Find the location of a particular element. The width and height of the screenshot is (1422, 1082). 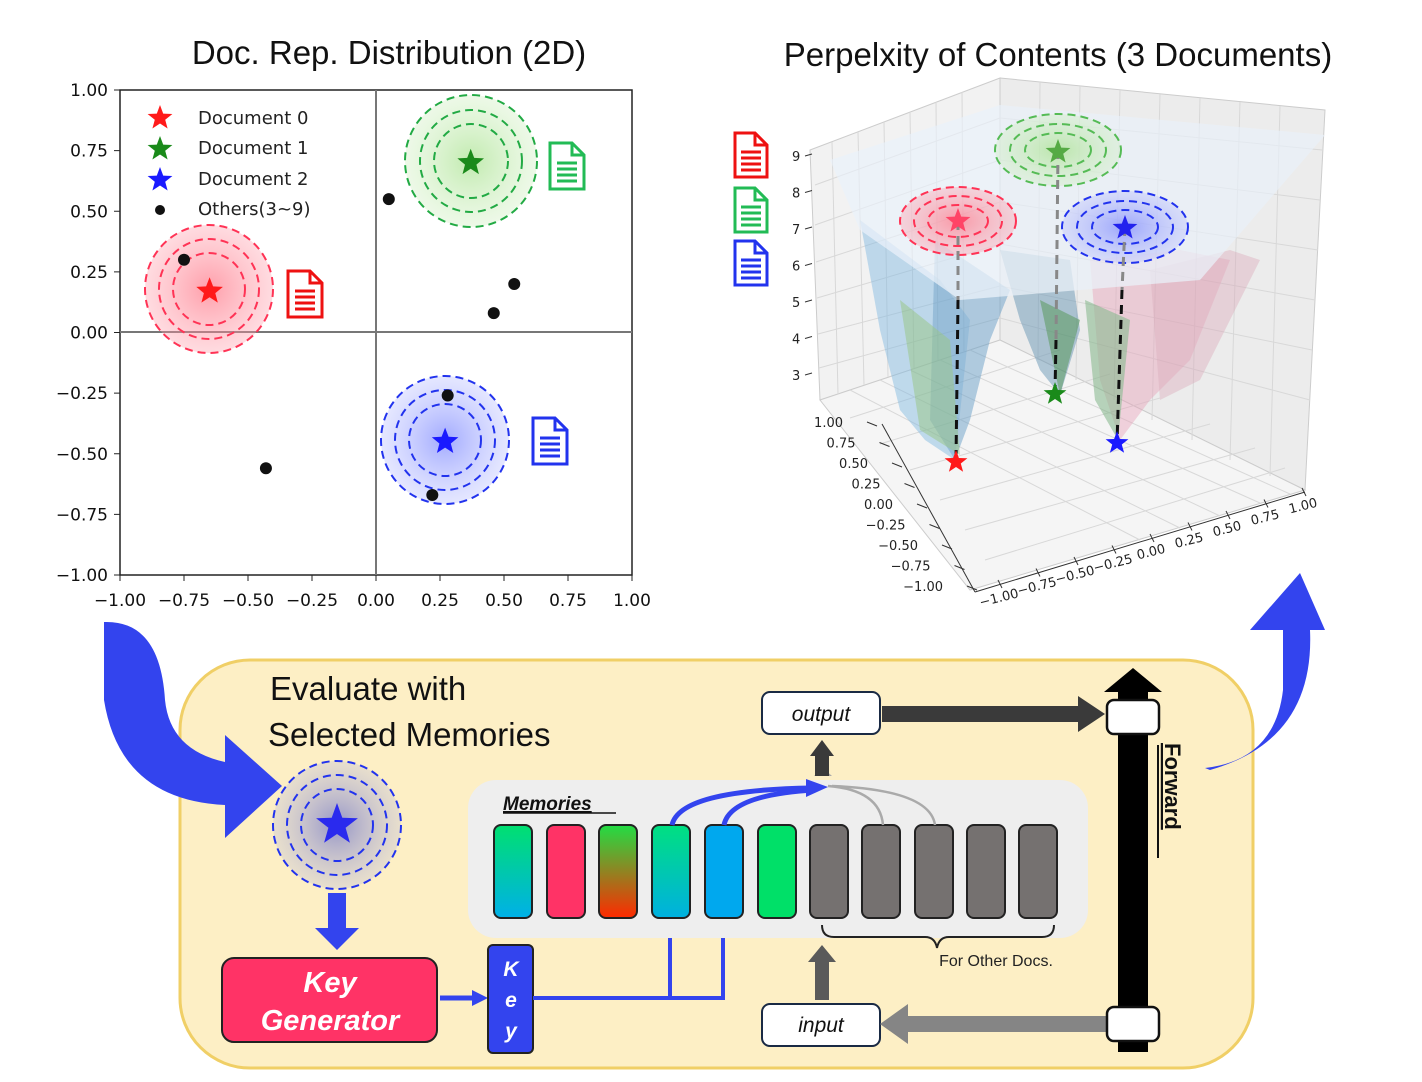

legend-label-doc1: Document 1 is located at coordinates (253, 148).